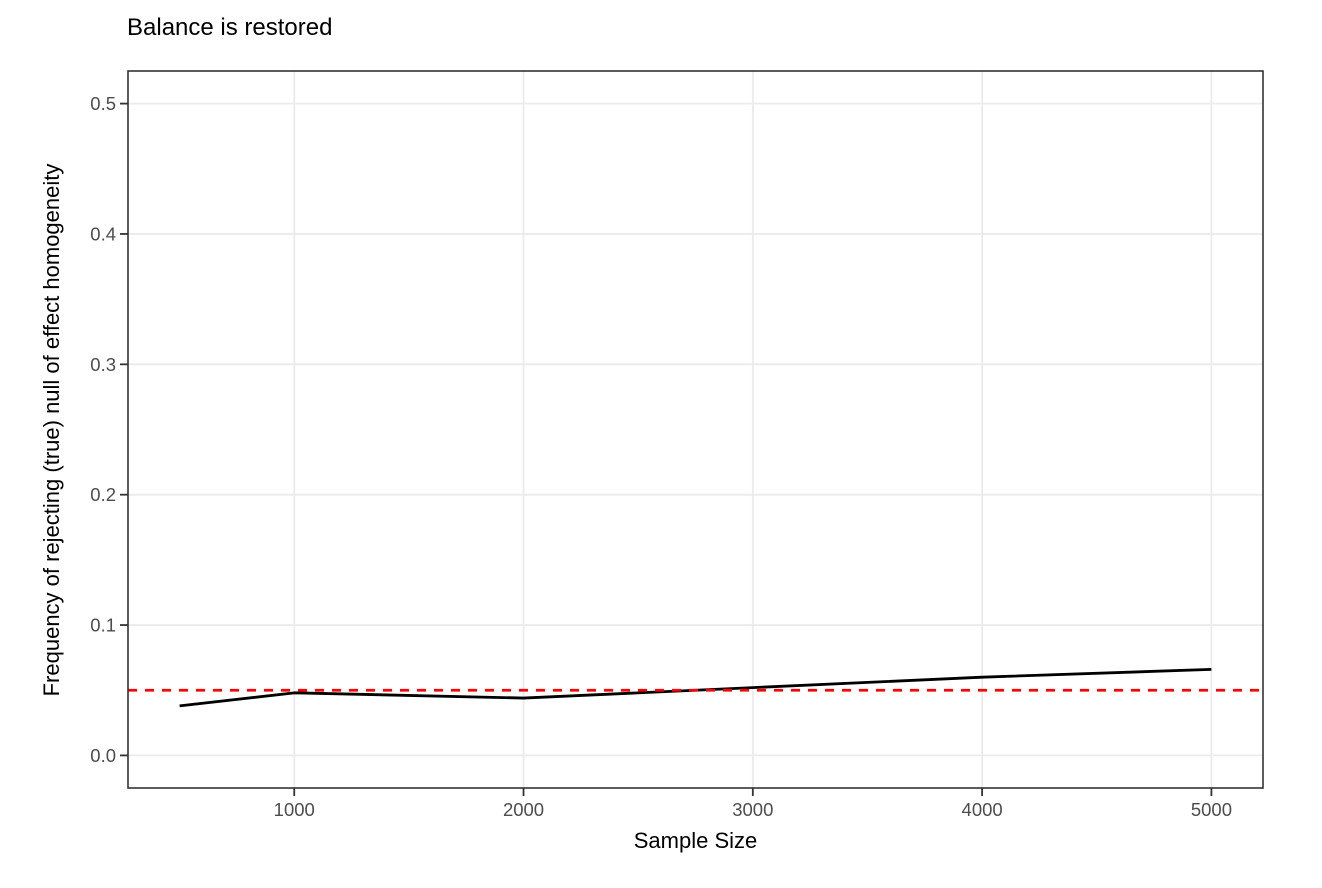  I want to click on y-tick-label: 0.2, so click(103, 494).